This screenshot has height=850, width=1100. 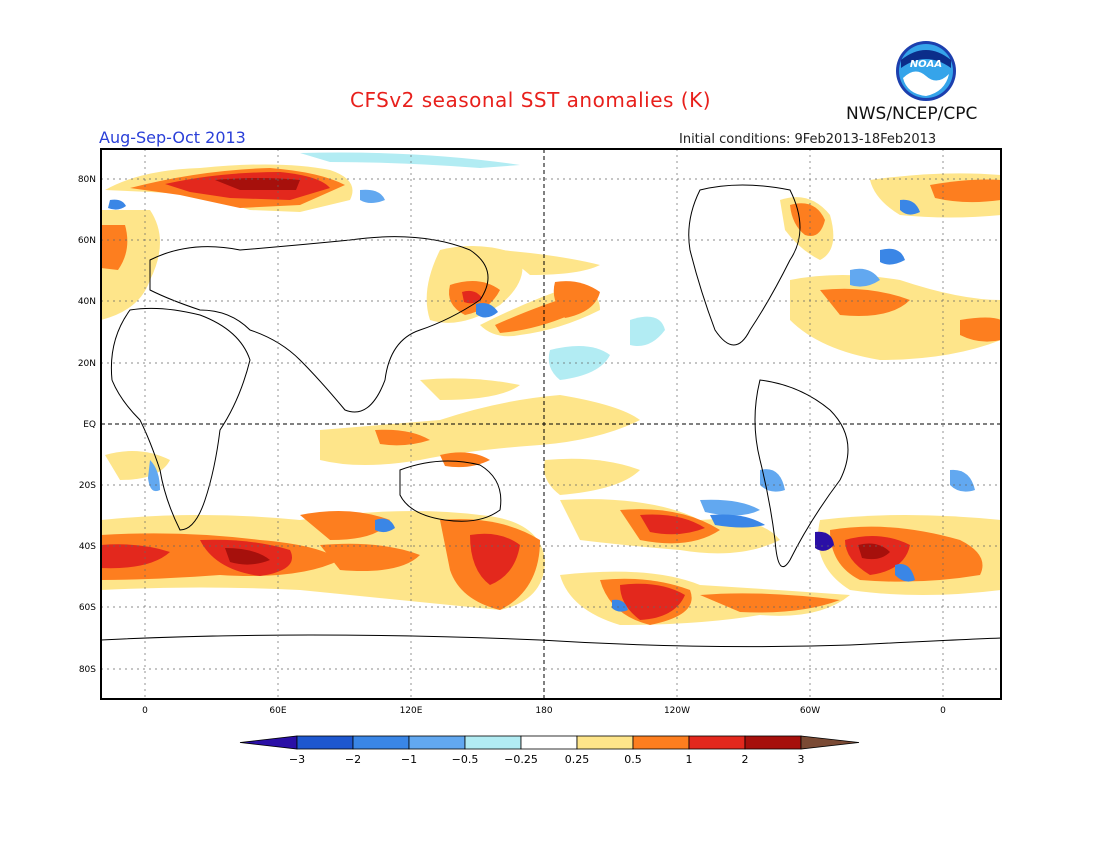 I want to click on lon-label: 60E, so click(x=277, y=711).